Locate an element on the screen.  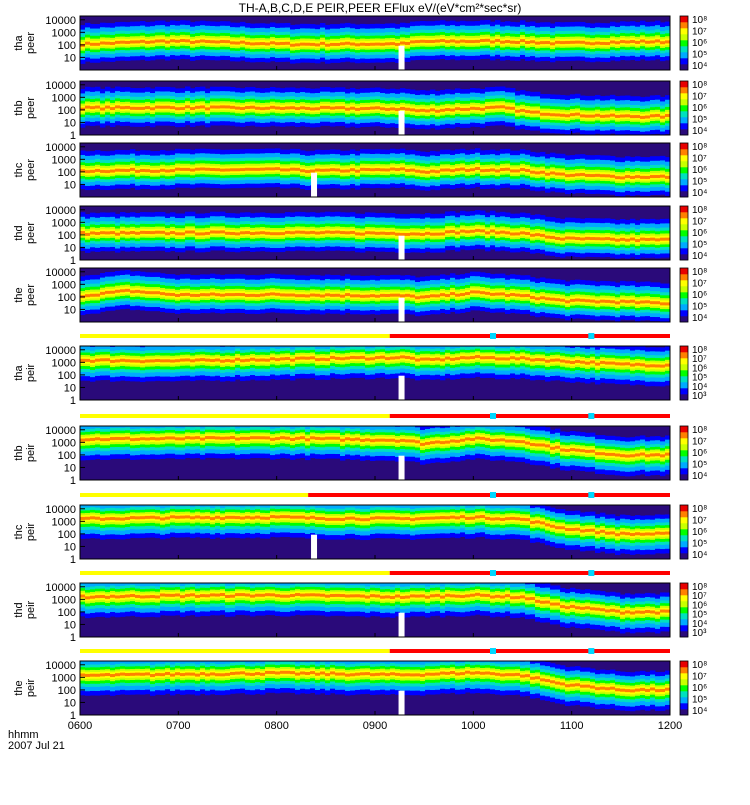
y-tick-label: 10 is located at coordinates (70, 123).